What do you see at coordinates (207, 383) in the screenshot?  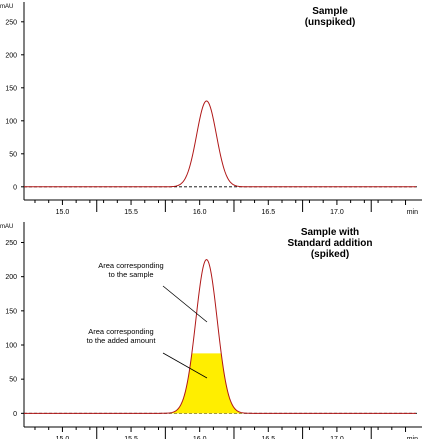 I see `added-amount-area` at bounding box center [207, 383].